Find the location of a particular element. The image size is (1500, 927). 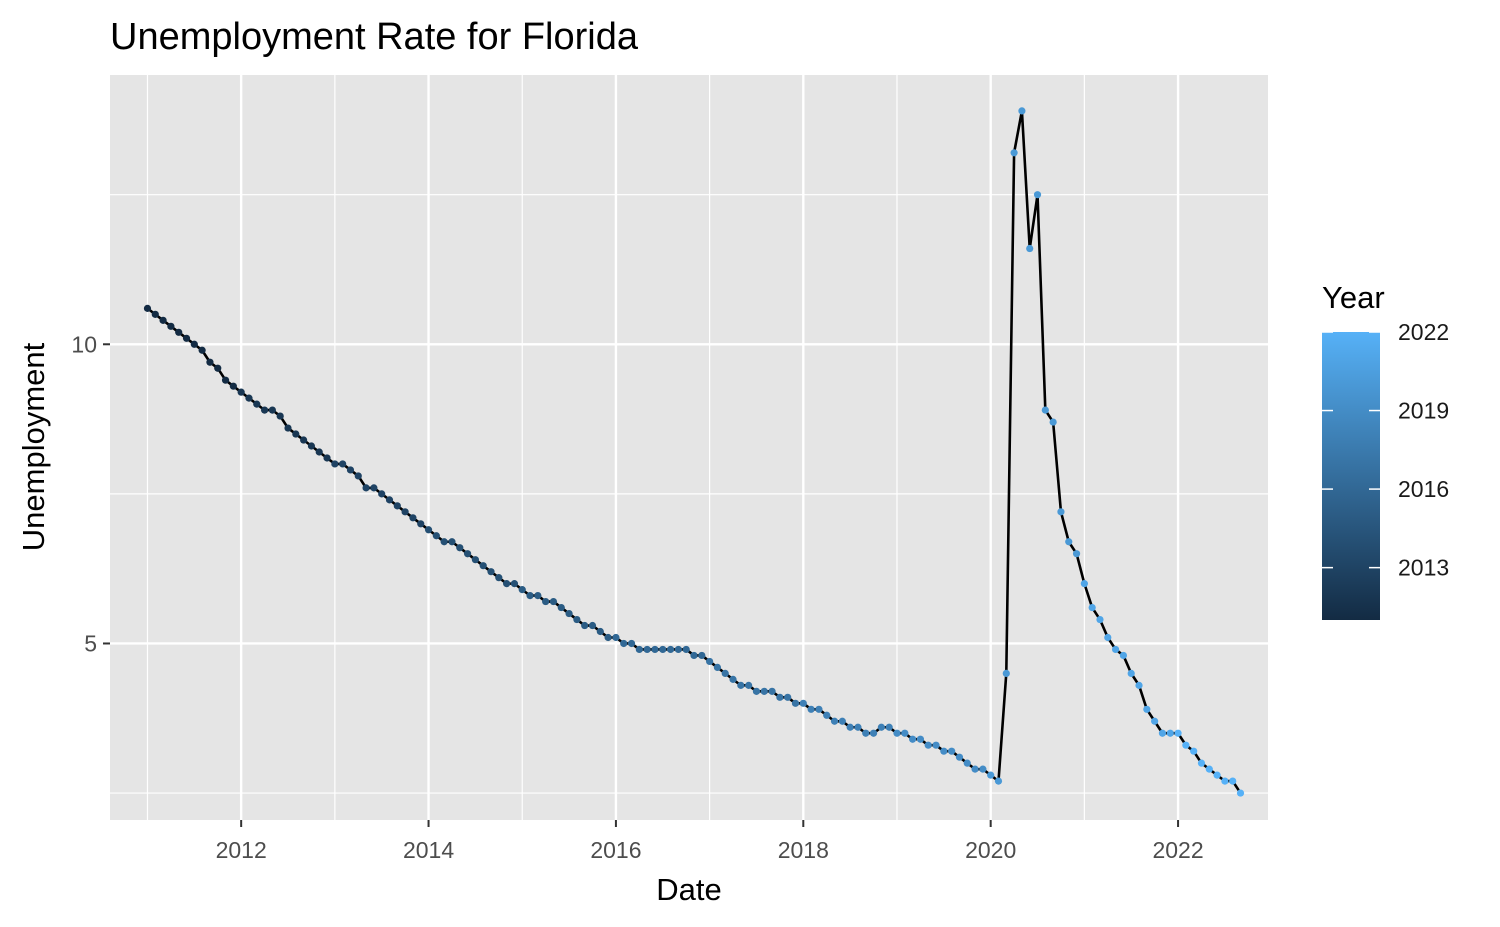

x-axis-title: Date is located at coordinates (688, 889).